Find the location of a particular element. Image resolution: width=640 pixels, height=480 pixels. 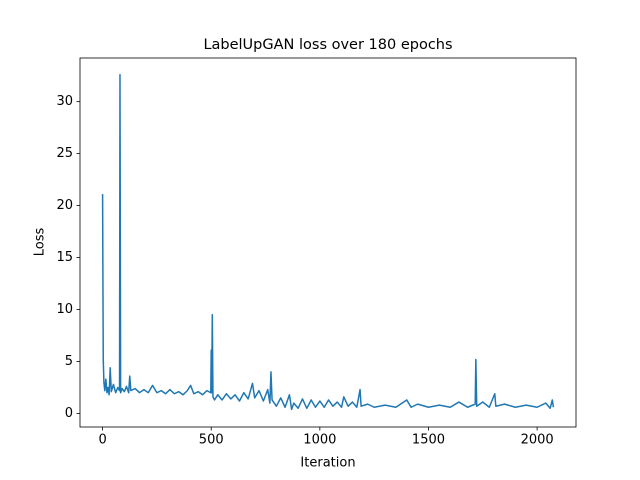

y-tick-label: 0 is located at coordinates (69, 413).